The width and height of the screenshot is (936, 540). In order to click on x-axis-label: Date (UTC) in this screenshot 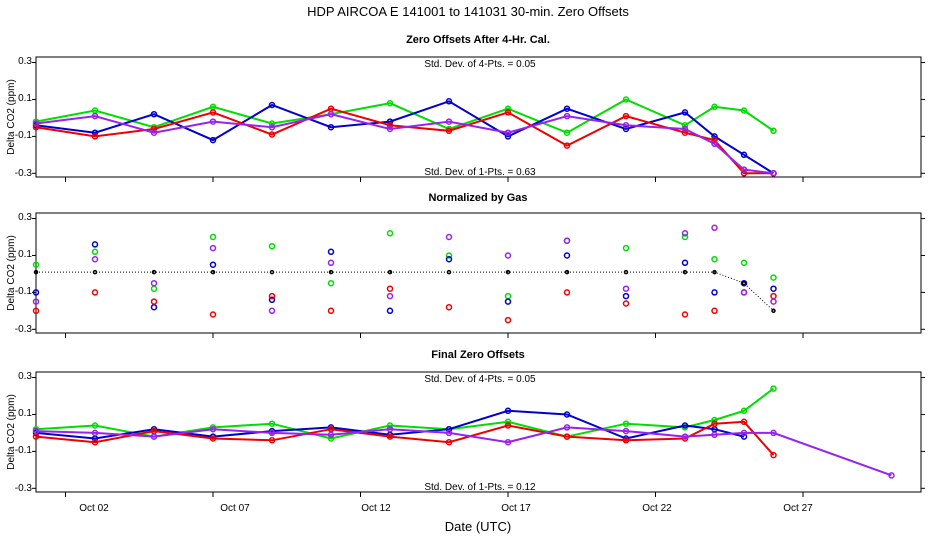, I will do `click(478, 526)`.